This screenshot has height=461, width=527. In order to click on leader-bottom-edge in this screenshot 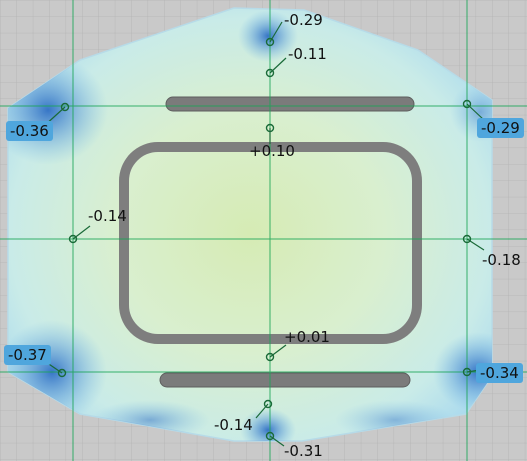, I will do `click(277, 441)`.